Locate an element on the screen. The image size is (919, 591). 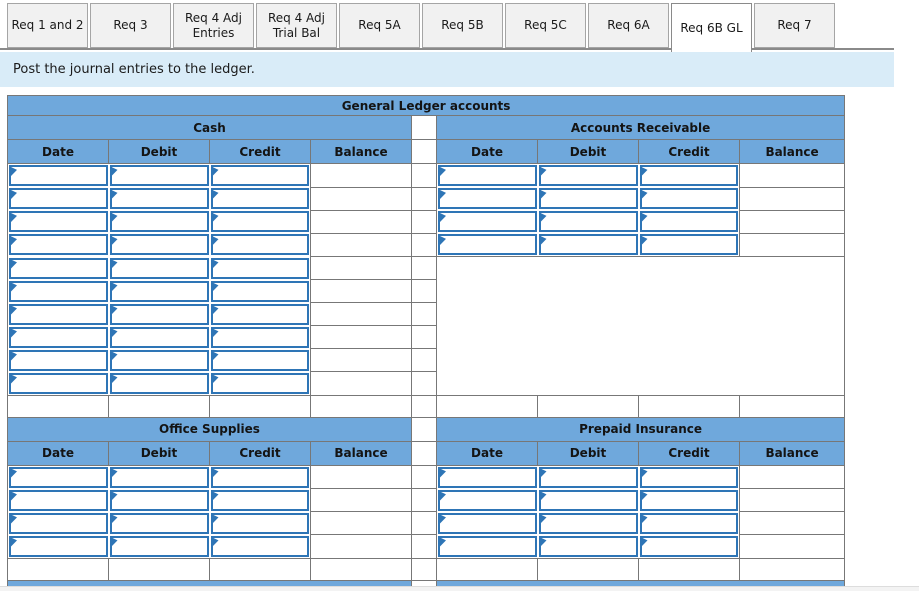
horizontal-scrollbar-track is located at coordinates (459, 588).